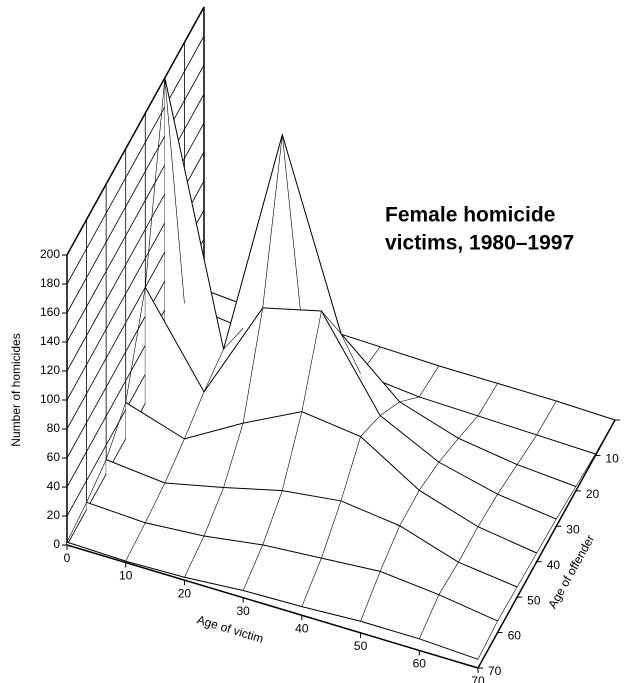 The width and height of the screenshot is (624, 683). Describe the element at coordinates (478, 678) in the screenshot. I see `x-tick-label: 70` at that location.